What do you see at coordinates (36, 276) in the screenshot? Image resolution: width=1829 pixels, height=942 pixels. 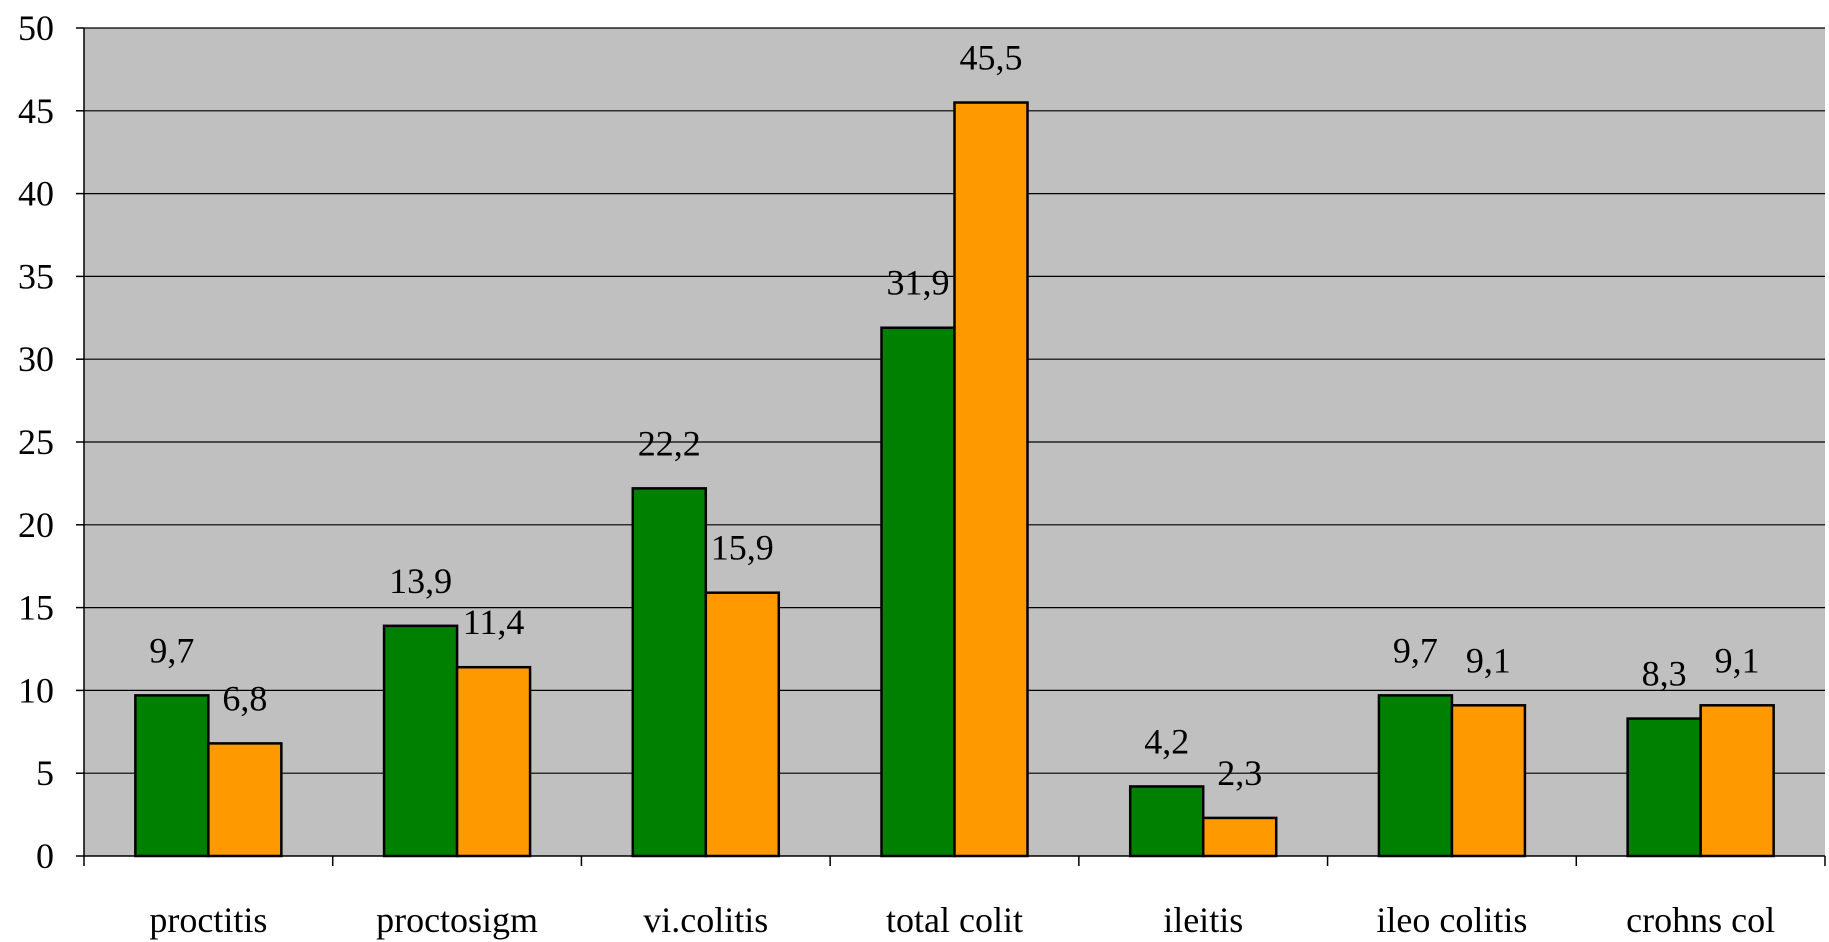 I see `y-tick-label: 35` at bounding box center [36, 276].